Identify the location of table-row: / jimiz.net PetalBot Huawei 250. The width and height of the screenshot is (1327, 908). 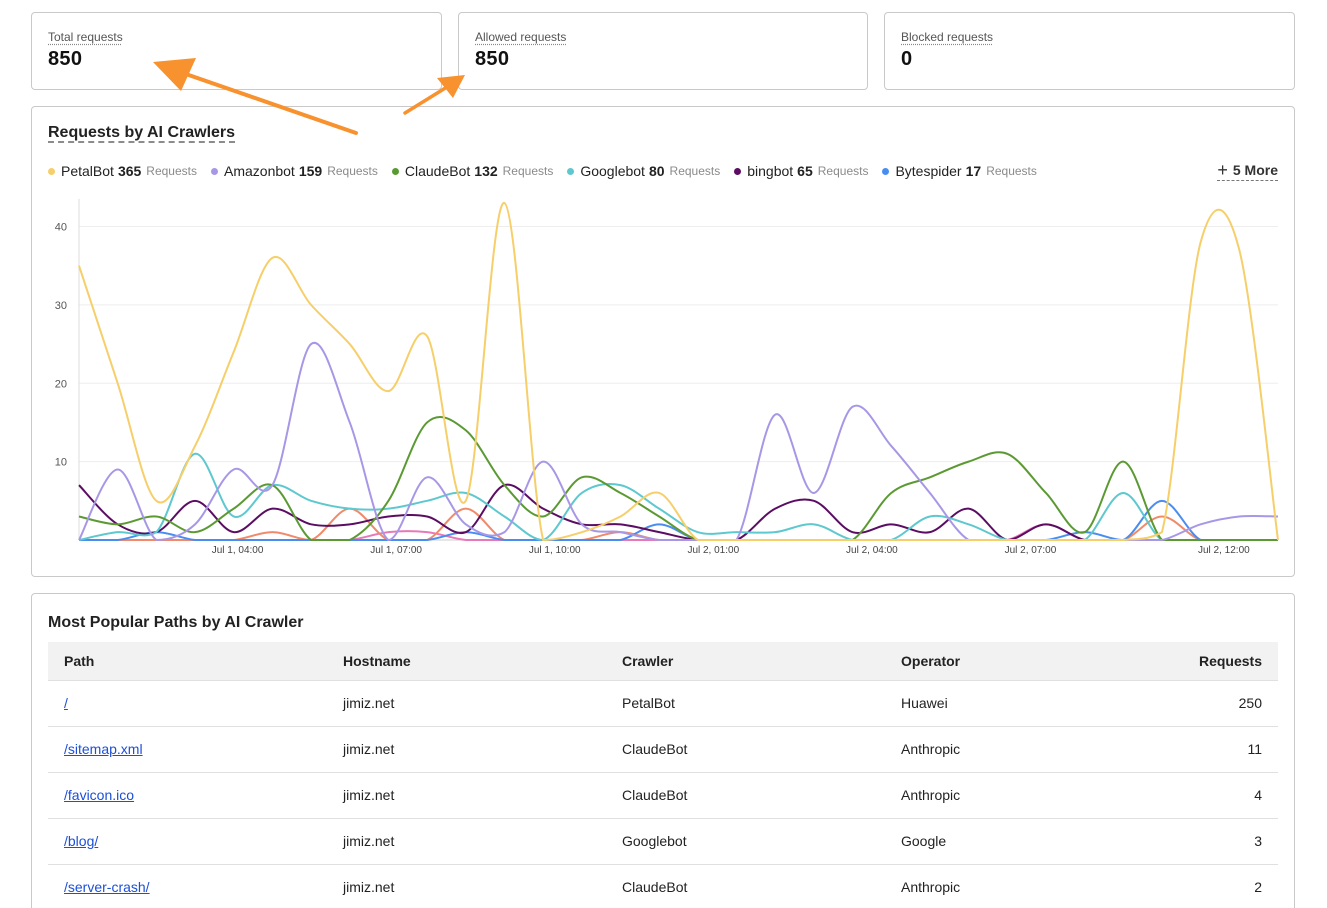
(663, 702).